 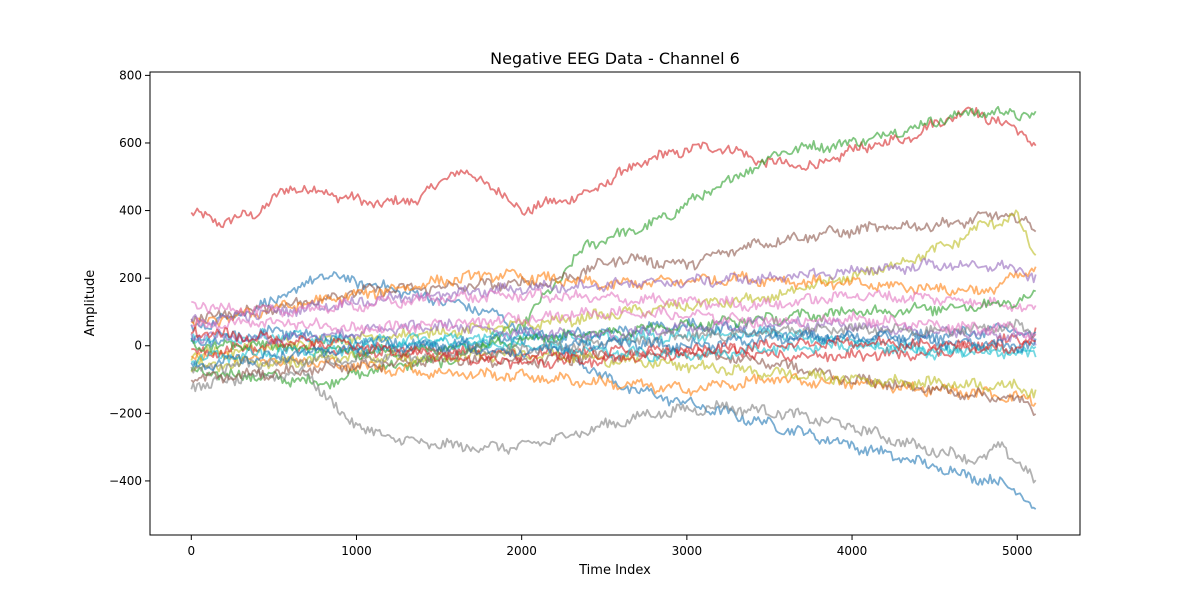 I want to click on y-tick-label: 0, so click(x=138, y=346).